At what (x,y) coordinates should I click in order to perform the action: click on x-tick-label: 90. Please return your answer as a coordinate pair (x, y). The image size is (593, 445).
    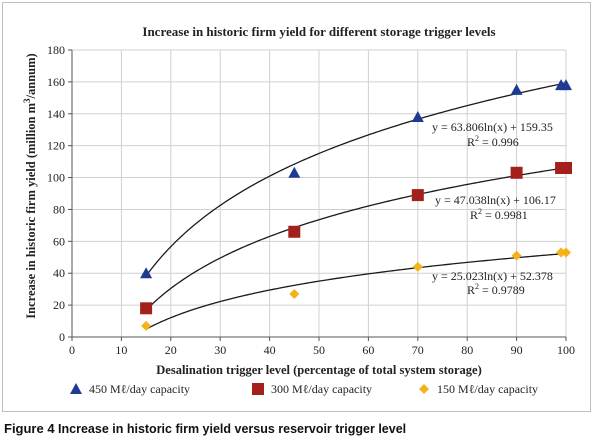
    Looking at the image, I should click on (517, 350).